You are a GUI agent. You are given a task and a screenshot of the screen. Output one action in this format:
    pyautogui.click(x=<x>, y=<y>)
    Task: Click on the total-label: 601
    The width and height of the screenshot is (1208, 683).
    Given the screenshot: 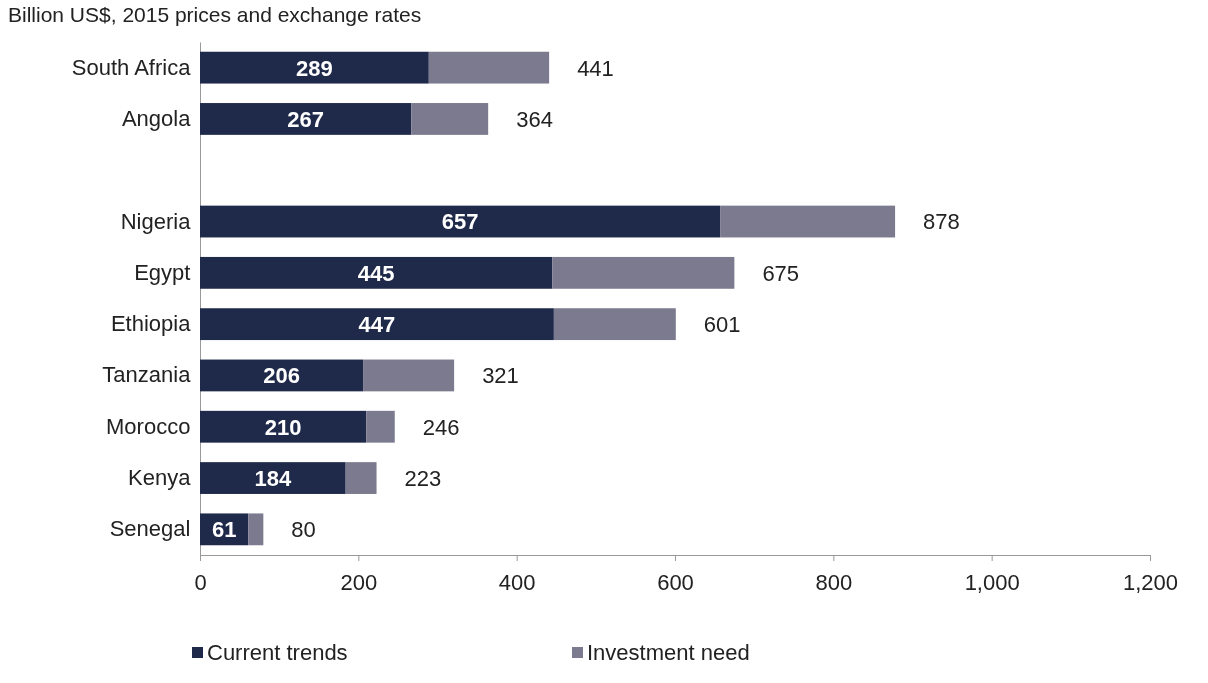 What is the action you would take?
    pyautogui.click(x=722, y=325)
    